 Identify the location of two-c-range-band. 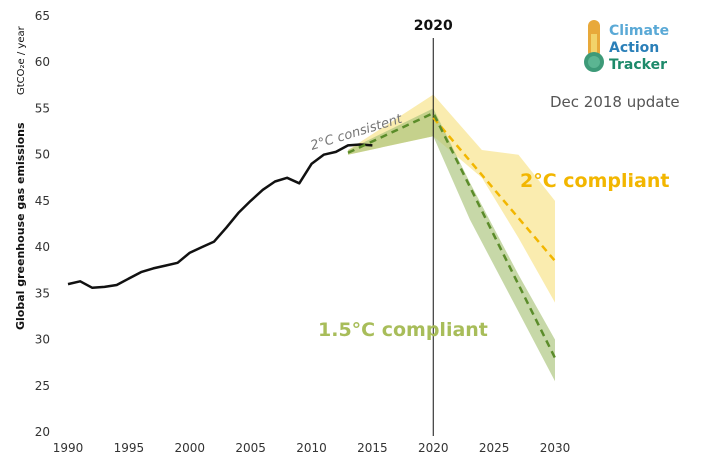
(451, 198).